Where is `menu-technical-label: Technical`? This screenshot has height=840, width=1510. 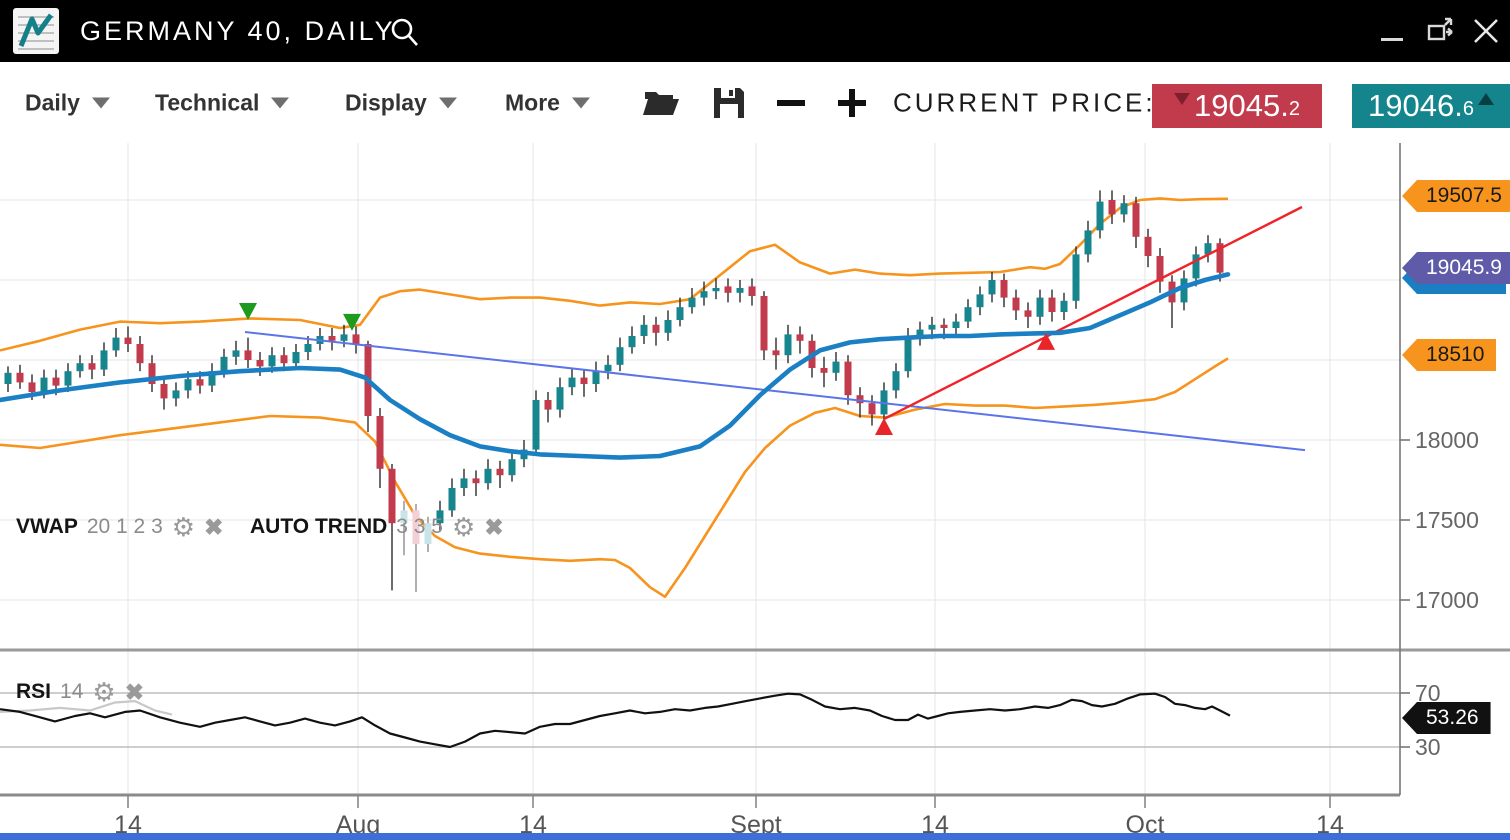
menu-technical-label: Technical is located at coordinates (207, 102).